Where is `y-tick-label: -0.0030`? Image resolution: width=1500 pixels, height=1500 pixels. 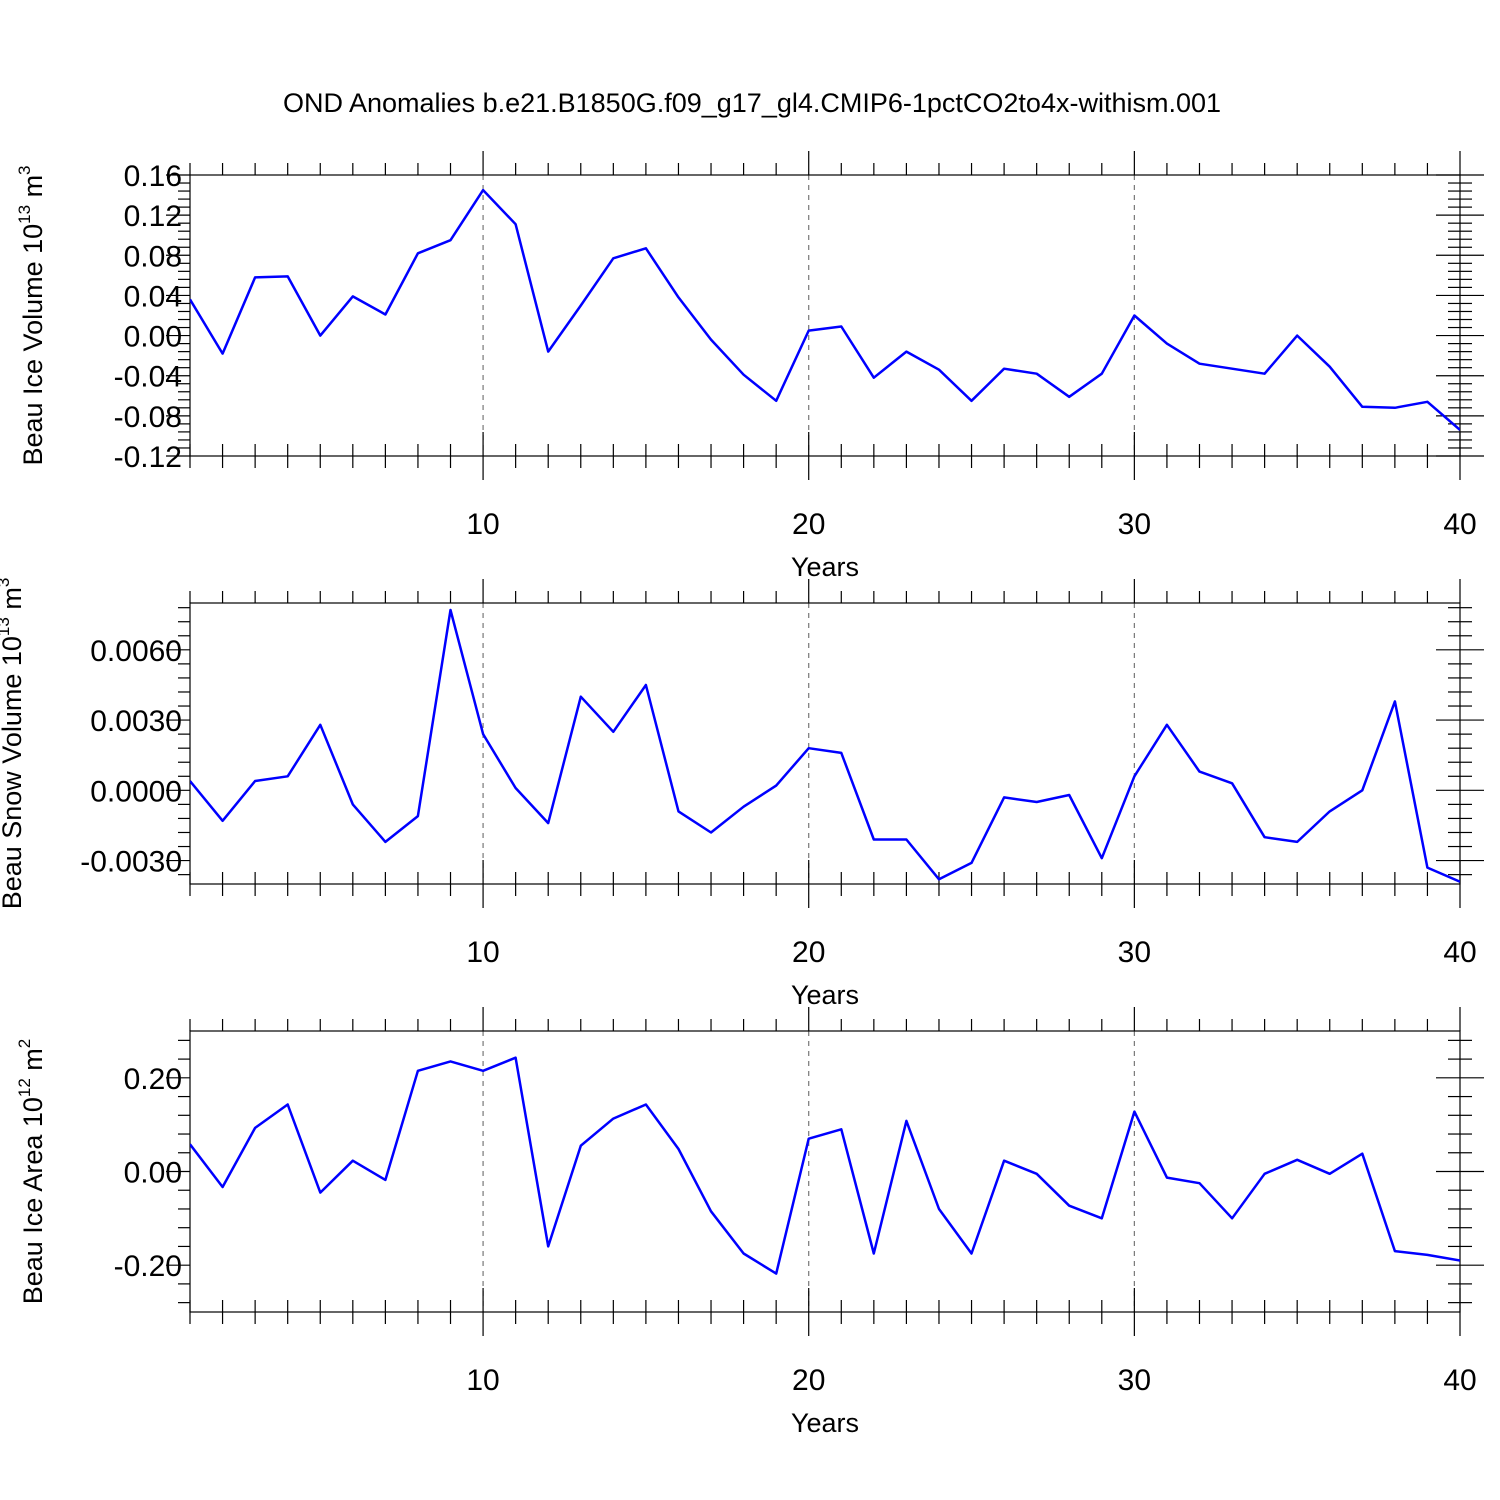 y-tick-label: -0.0030 is located at coordinates (131, 862).